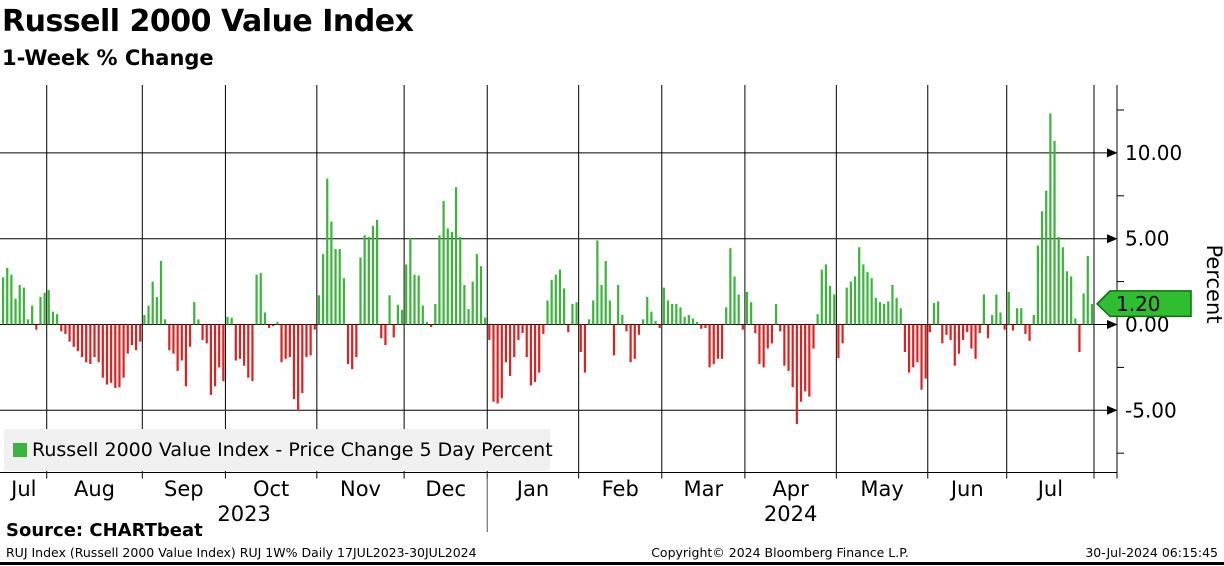 Image resolution: width=1224 pixels, height=566 pixels. Describe the element at coordinates (94, 489) in the screenshot. I see `x-month-label: Aug` at that location.